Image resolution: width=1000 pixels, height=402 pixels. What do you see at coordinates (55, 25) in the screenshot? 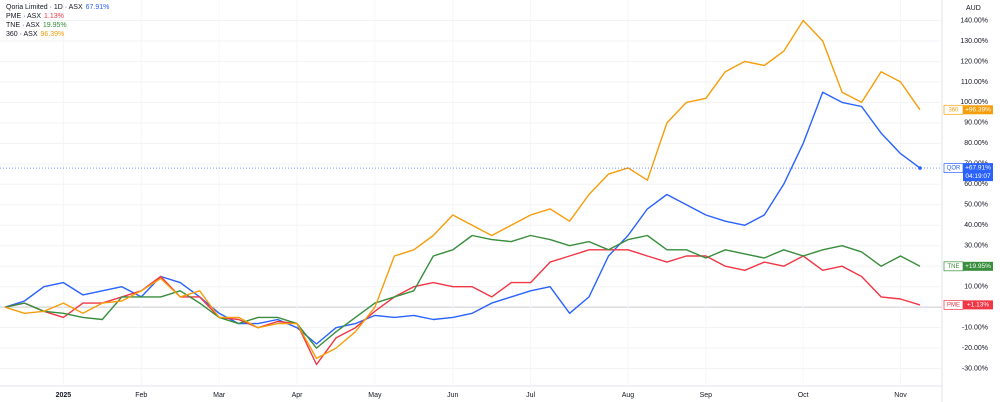
I see `legend-value: 19.95%` at bounding box center [55, 25].